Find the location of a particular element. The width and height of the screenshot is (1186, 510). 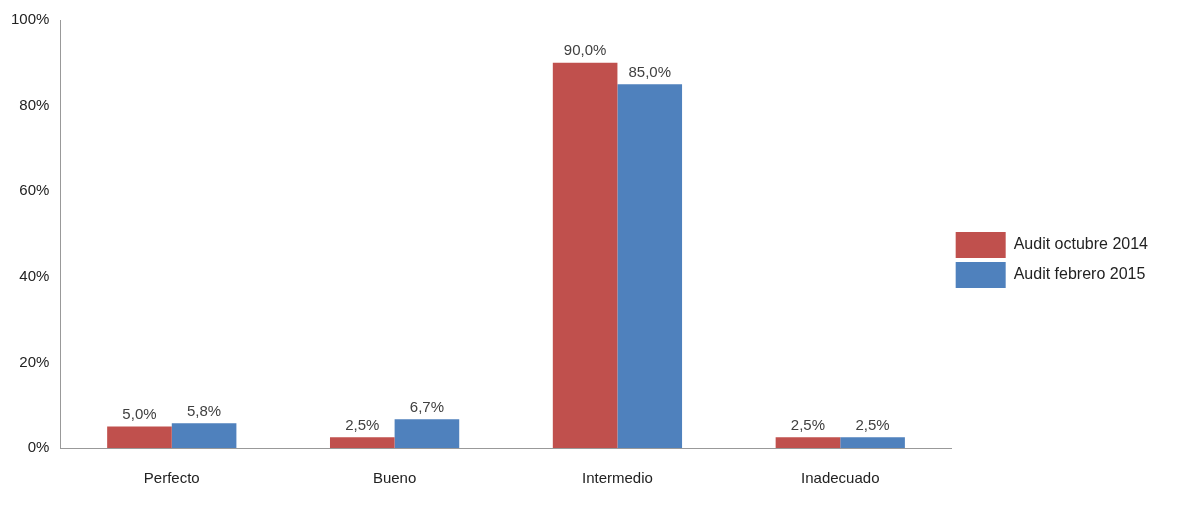

y-tick-label: 40% is located at coordinates (34, 275).